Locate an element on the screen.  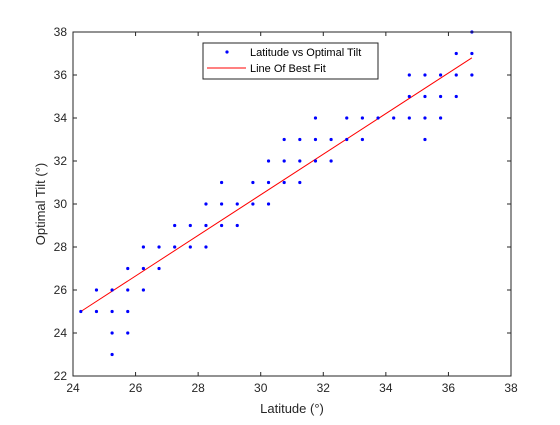
y-tick-label: 26 is located at coordinates (61, 290).